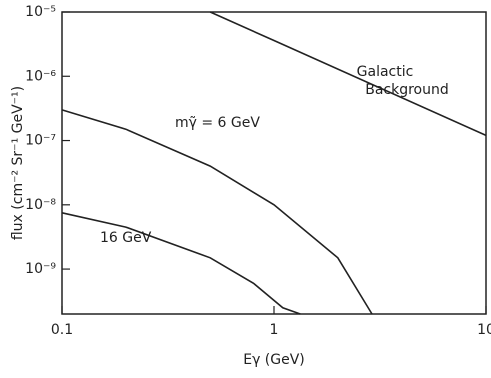 This screenshot has width=491, height=378. Describe the element at coordinates (217, 123) in the screenshot. I see `series-label: mγ̃ = 6 GeV` at that location.